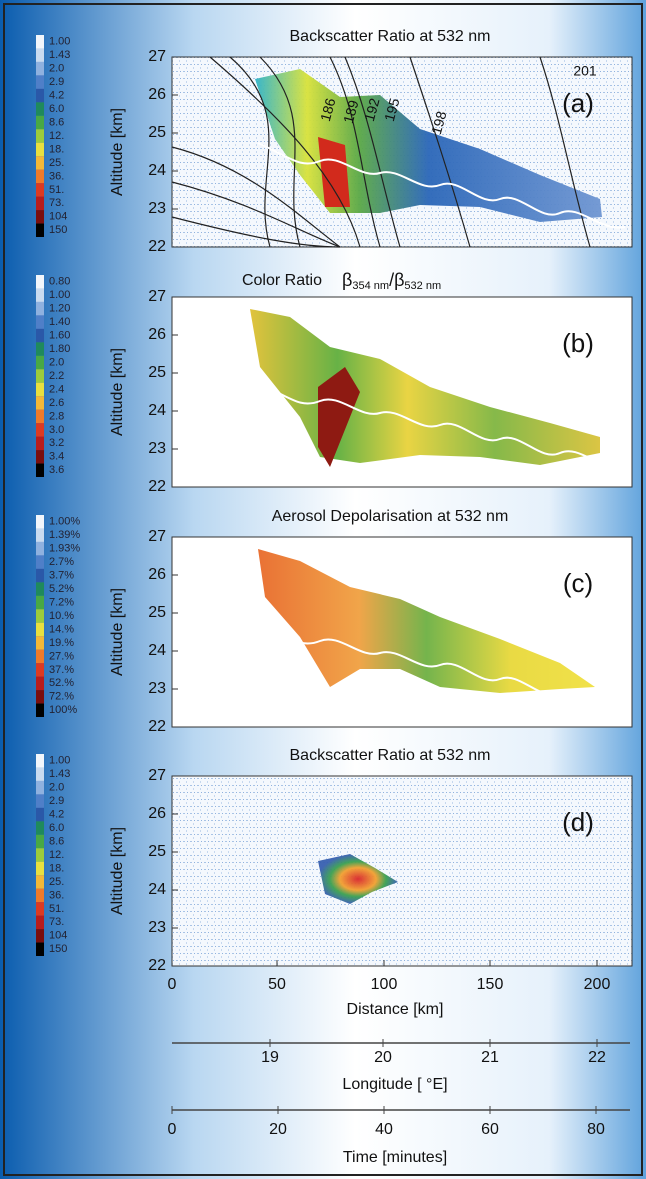 The height and width of the screenshot is (1179, 646). I want to click on colorbar-label: 1.00, so click(59, 42).